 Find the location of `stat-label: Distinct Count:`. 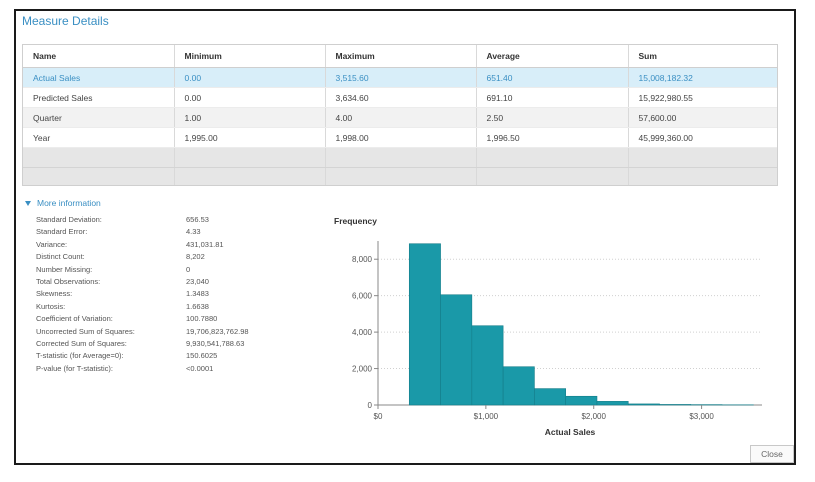

stat-label: Distinct Count: is located at coordinates (60, 257).